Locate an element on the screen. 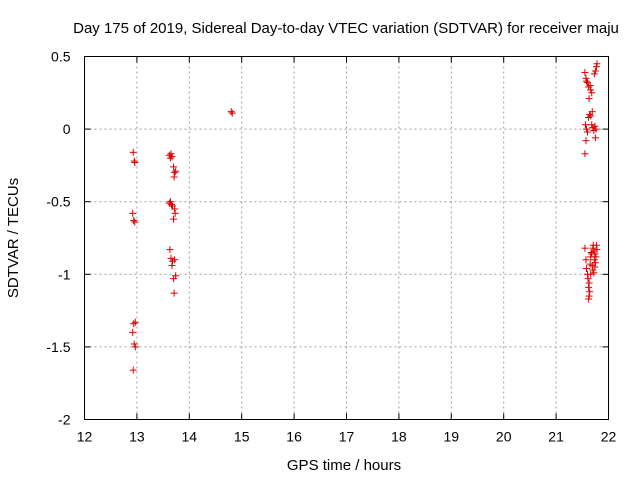 This screenshot has width=640, height=480. y-tick-label: 0 is located at coordinates (67, 129).